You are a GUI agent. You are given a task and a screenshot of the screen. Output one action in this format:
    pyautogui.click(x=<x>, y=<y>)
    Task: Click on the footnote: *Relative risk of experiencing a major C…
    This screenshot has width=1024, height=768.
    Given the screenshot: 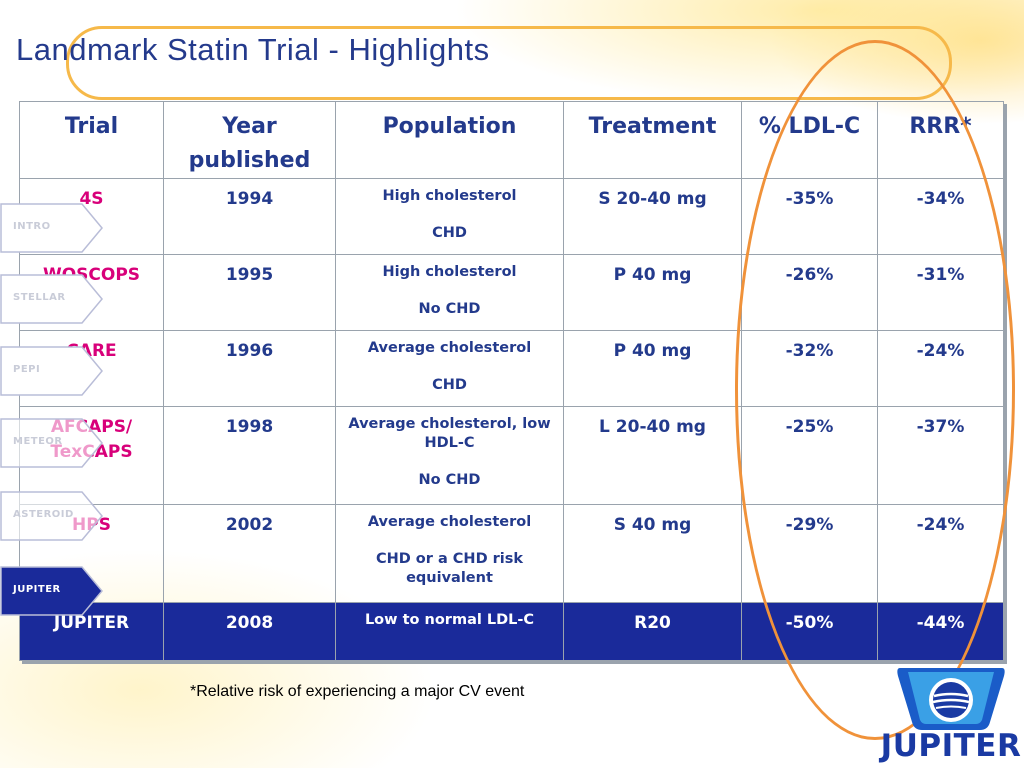 What is the action you would take?
    pyautogui.click(x=357, y=691)
    